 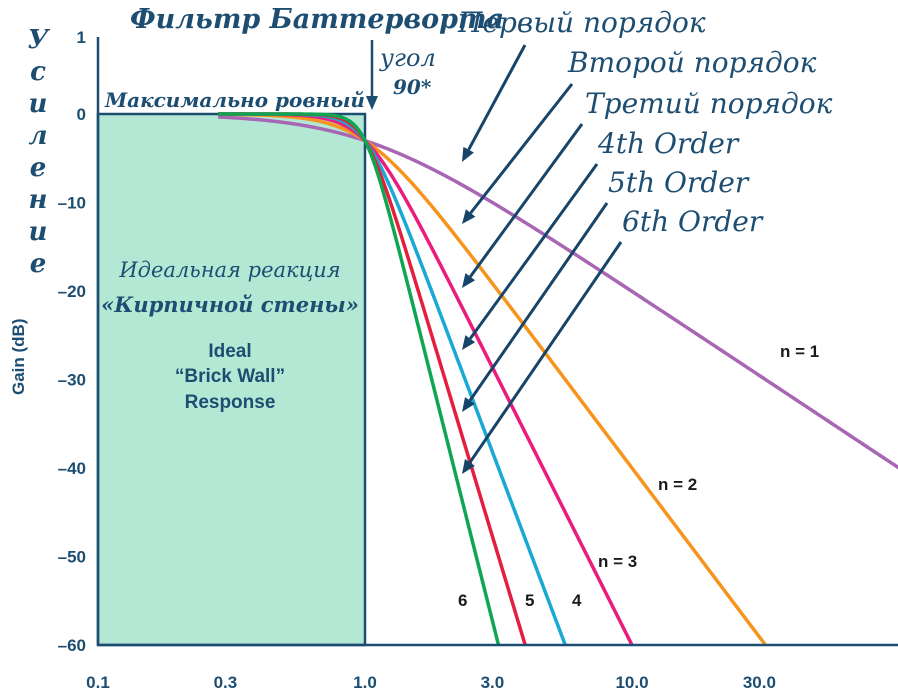 What do you see at coordinates (230, 304) in the screenshot?
I see `ideal-ru-2: «Кирпичной стены»` at bounding box center [230, 304].